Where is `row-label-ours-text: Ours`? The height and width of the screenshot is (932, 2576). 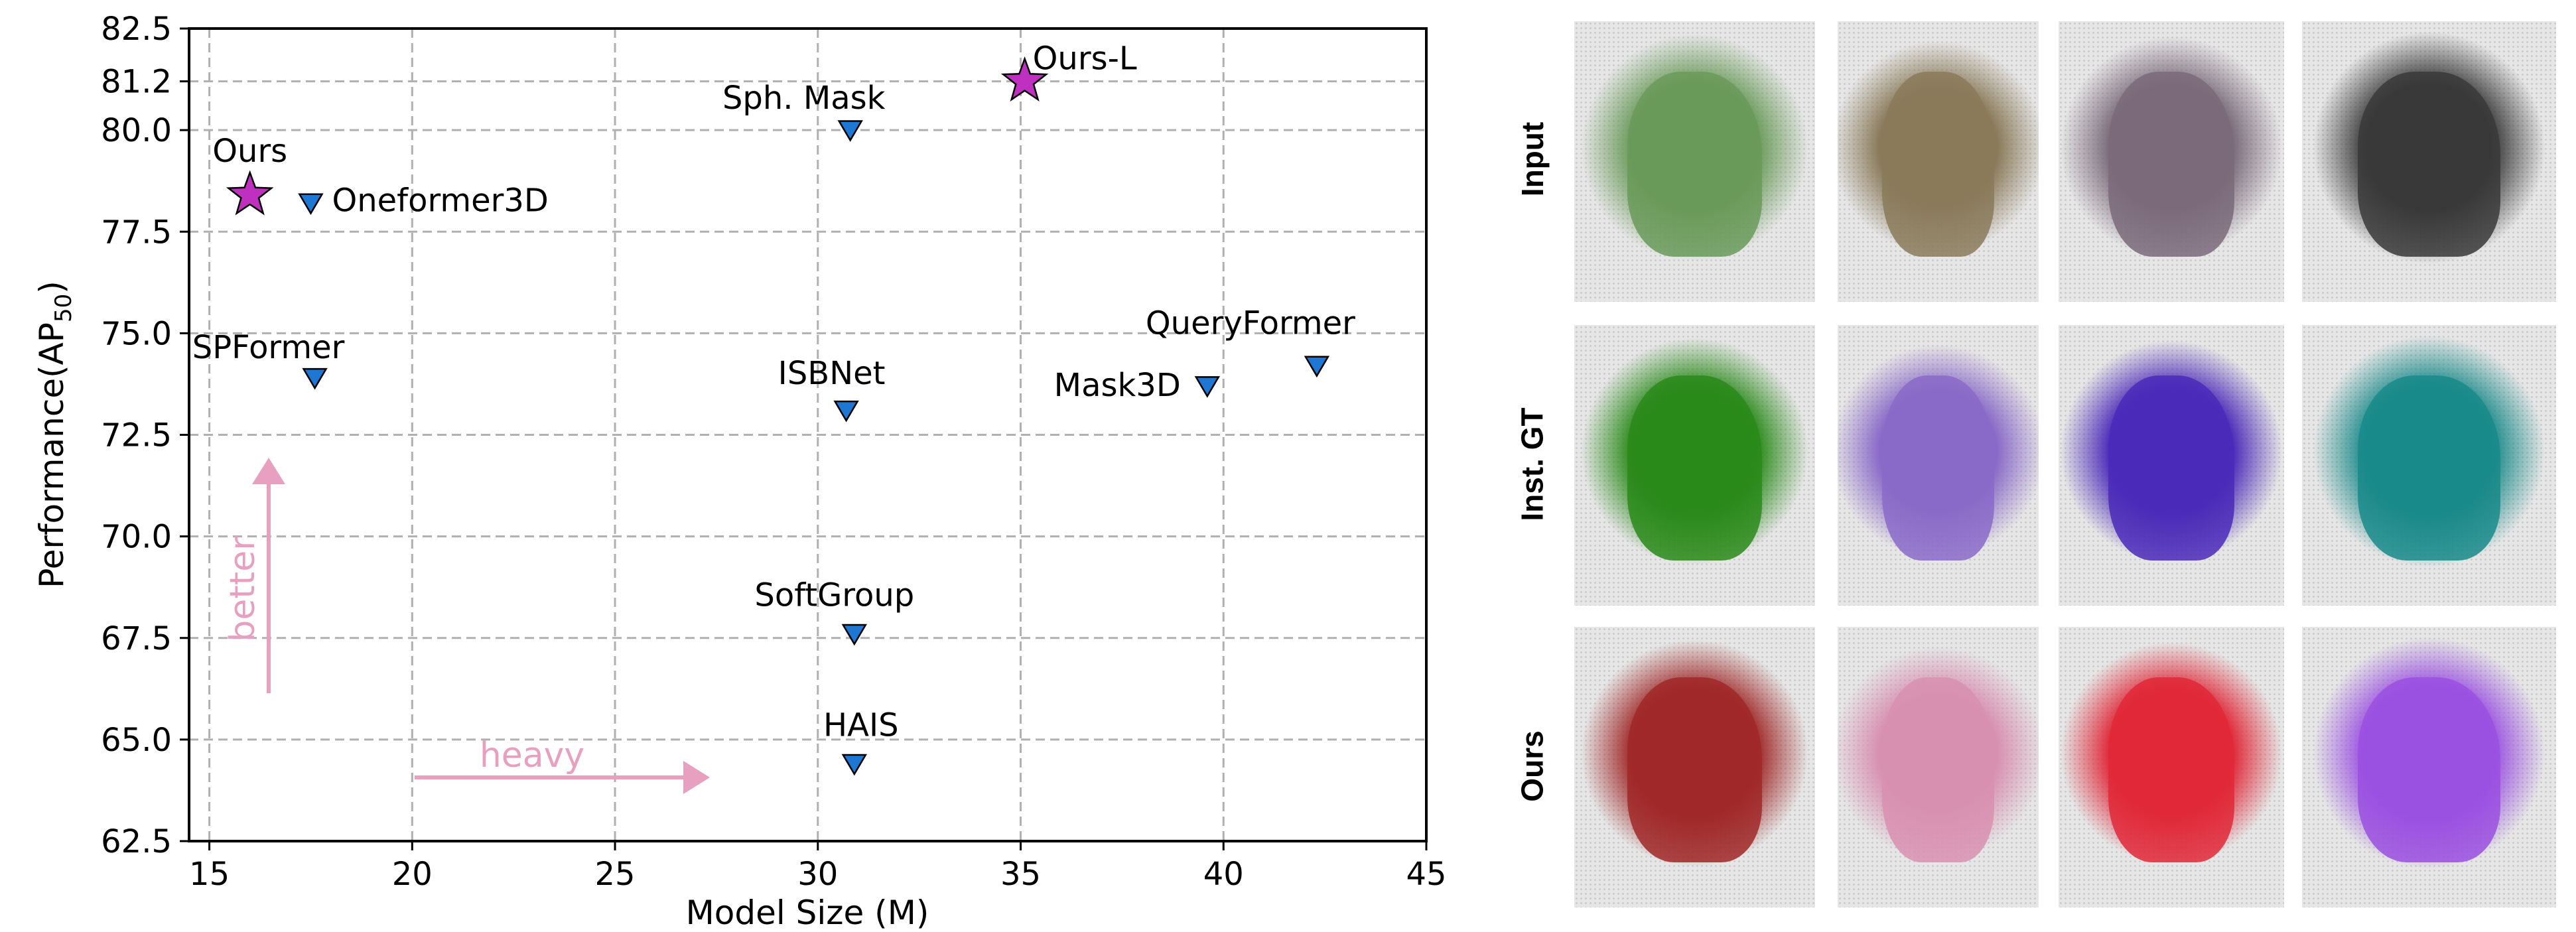
row-label-ours-text: Ours is located at coordinates (1533, 766).